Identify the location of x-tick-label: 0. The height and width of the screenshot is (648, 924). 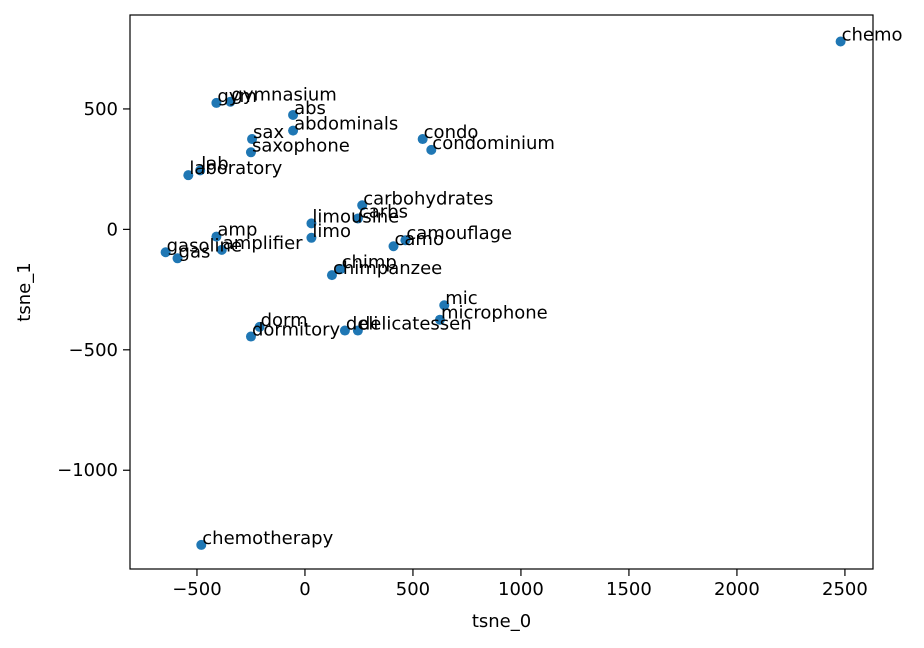
(304, 589).